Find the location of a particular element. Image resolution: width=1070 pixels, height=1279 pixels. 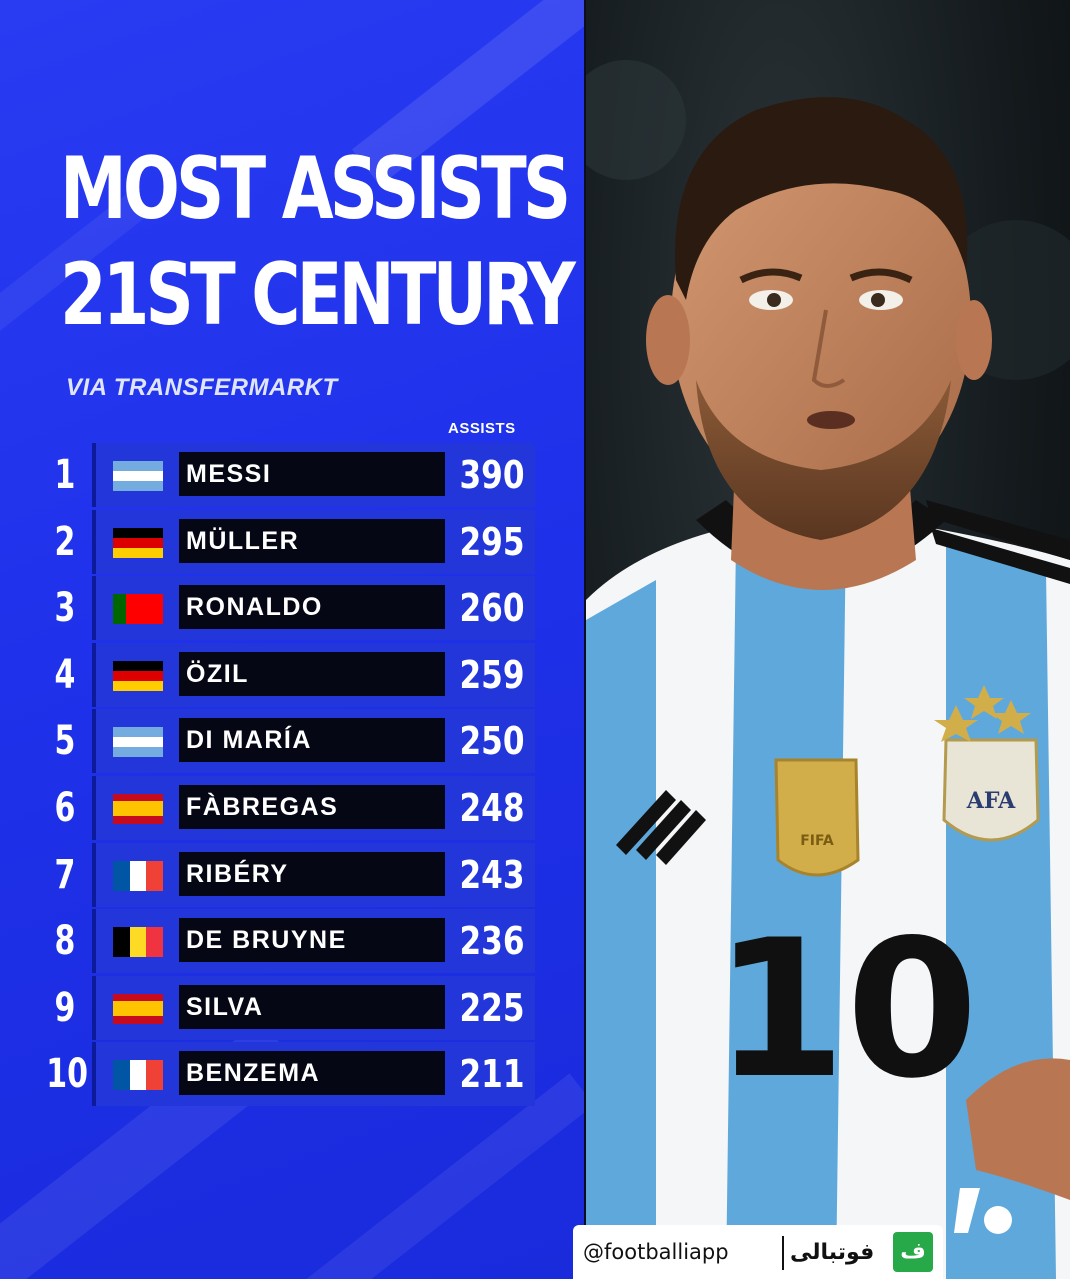

title-line-1: MOST ASSISTS is located at coordinates (315, 189).